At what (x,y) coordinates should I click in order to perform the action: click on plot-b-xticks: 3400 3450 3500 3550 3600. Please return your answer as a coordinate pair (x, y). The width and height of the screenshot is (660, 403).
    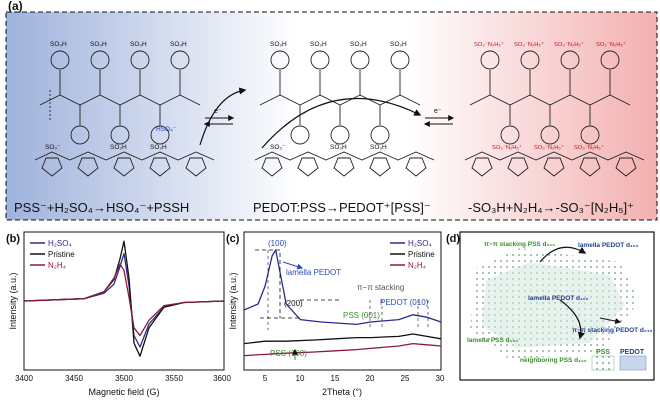
    Looking at the image, I should click on (123, 378).